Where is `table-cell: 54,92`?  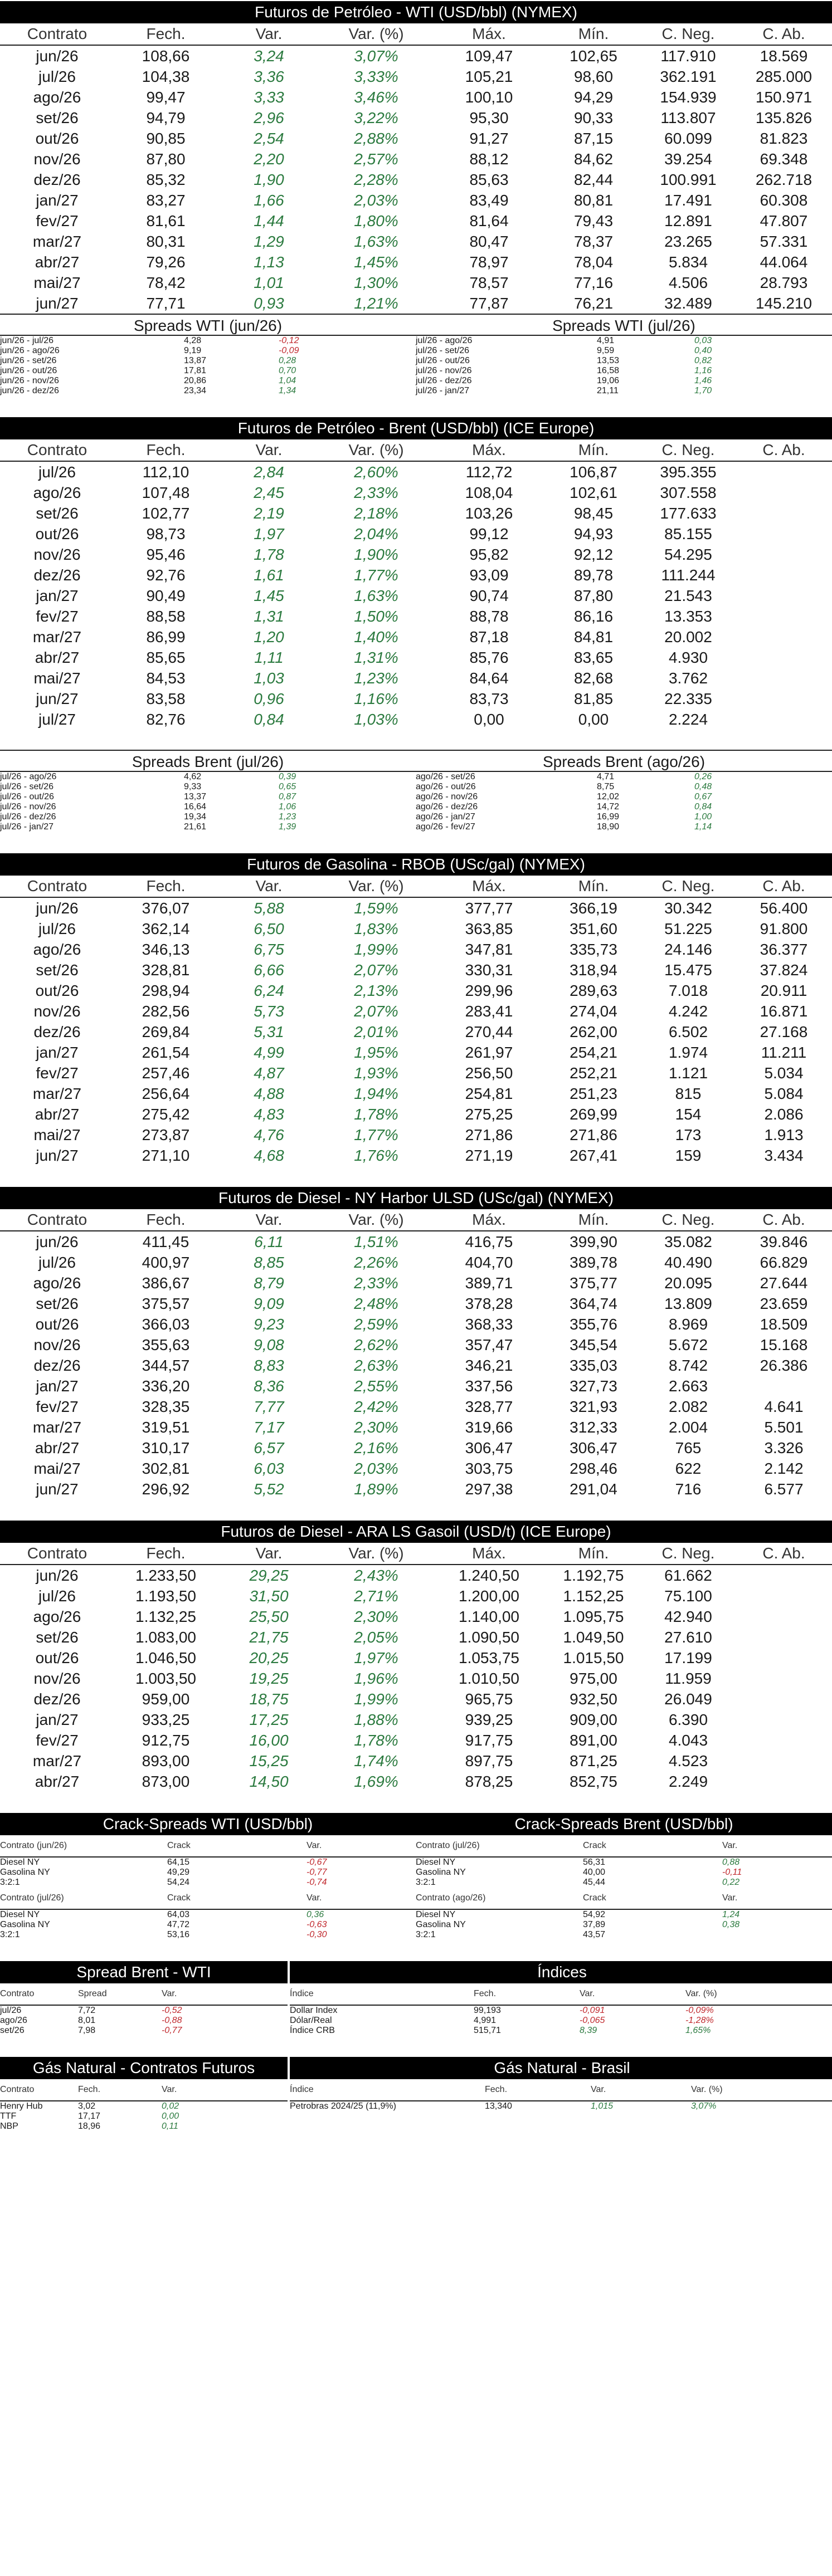 table-cell: 54,92 is located at coordinates (594, 1915).